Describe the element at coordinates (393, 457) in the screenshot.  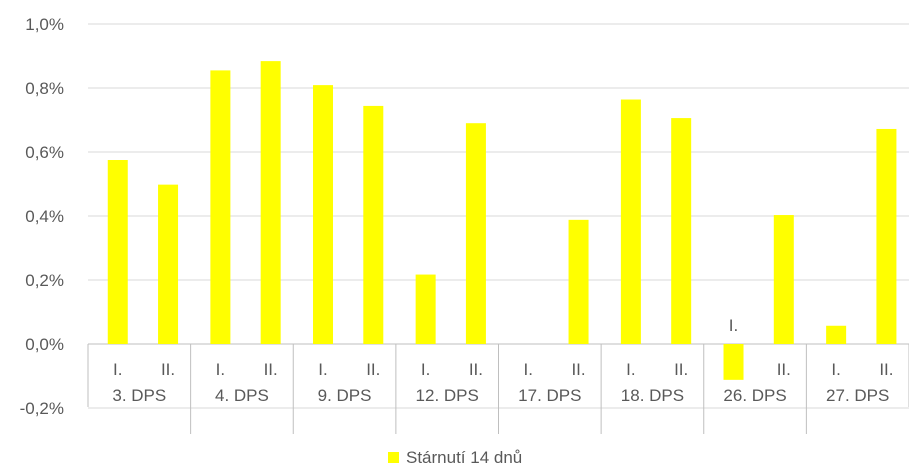
I see `legend-swatch` at that location.